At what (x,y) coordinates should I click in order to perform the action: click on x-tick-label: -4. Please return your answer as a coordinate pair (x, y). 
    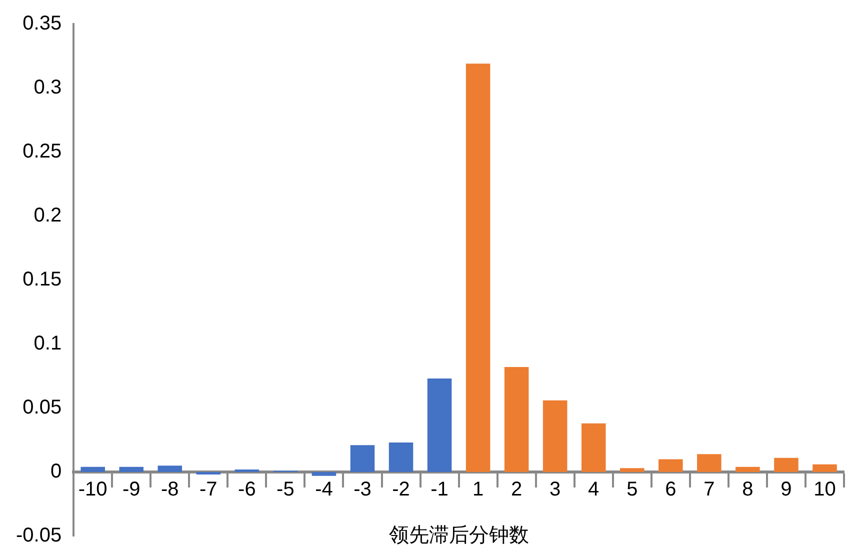
    Looking at the image, I should click on (324, 489).